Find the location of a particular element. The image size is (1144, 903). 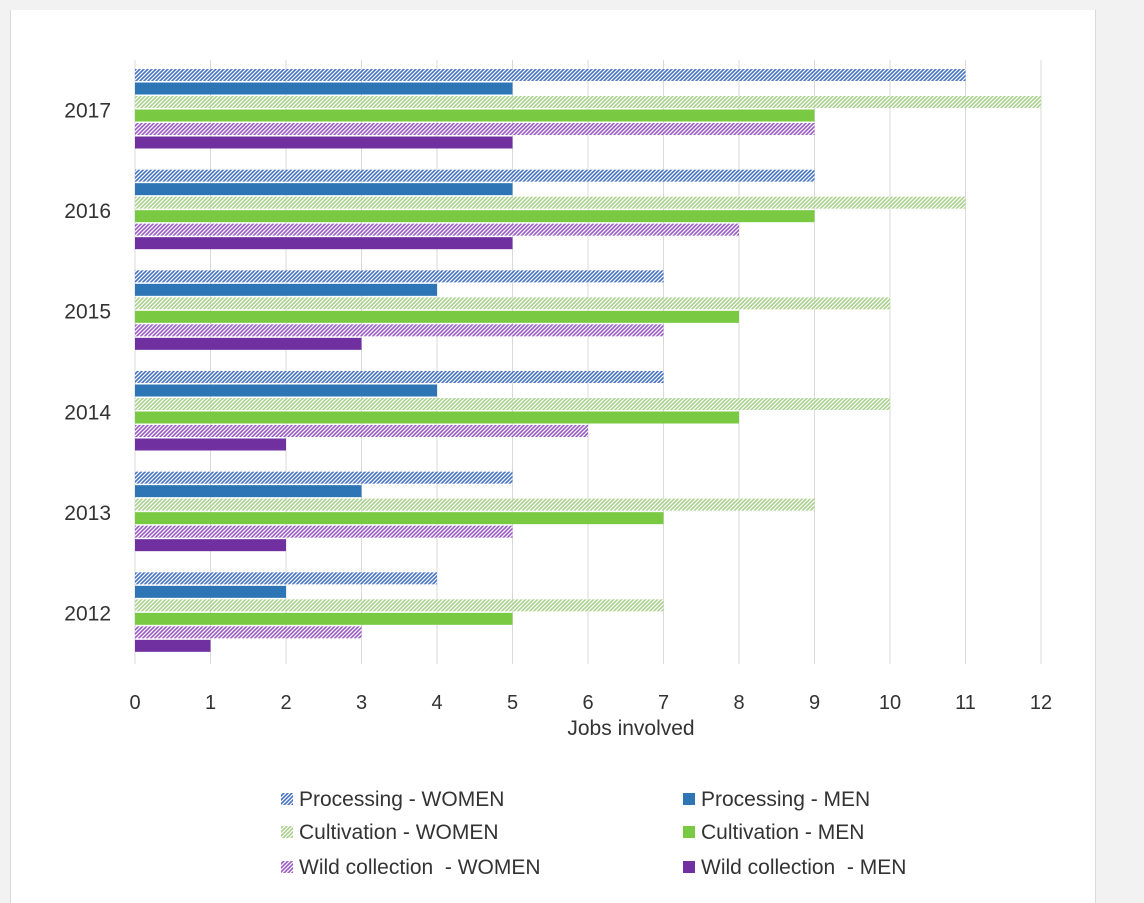

legend-item-processing-men: Processing - MEN is located at coordinates (776, 799).